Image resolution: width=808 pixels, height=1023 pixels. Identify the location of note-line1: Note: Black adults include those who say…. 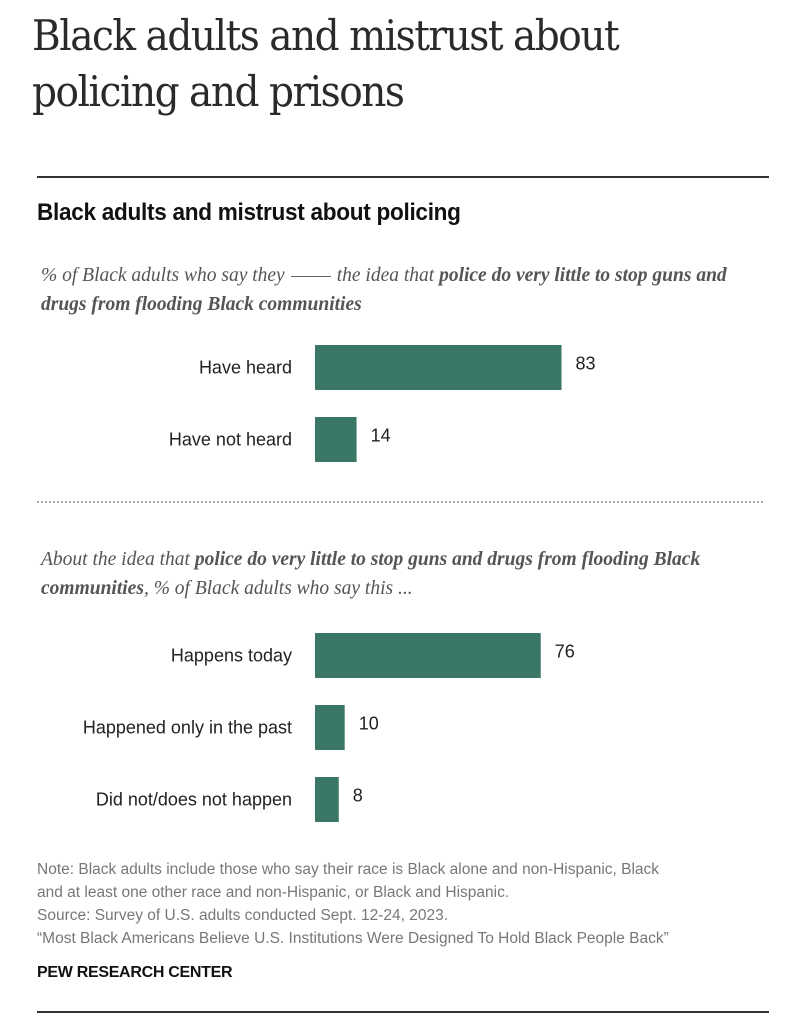
(348, 869).